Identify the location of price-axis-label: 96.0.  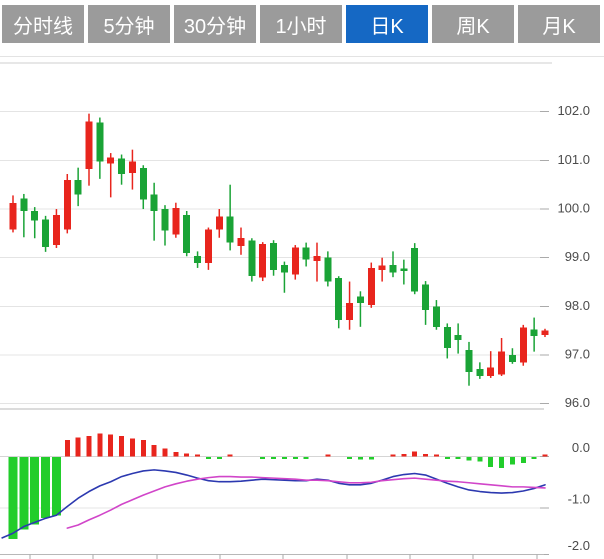
(577, 402).